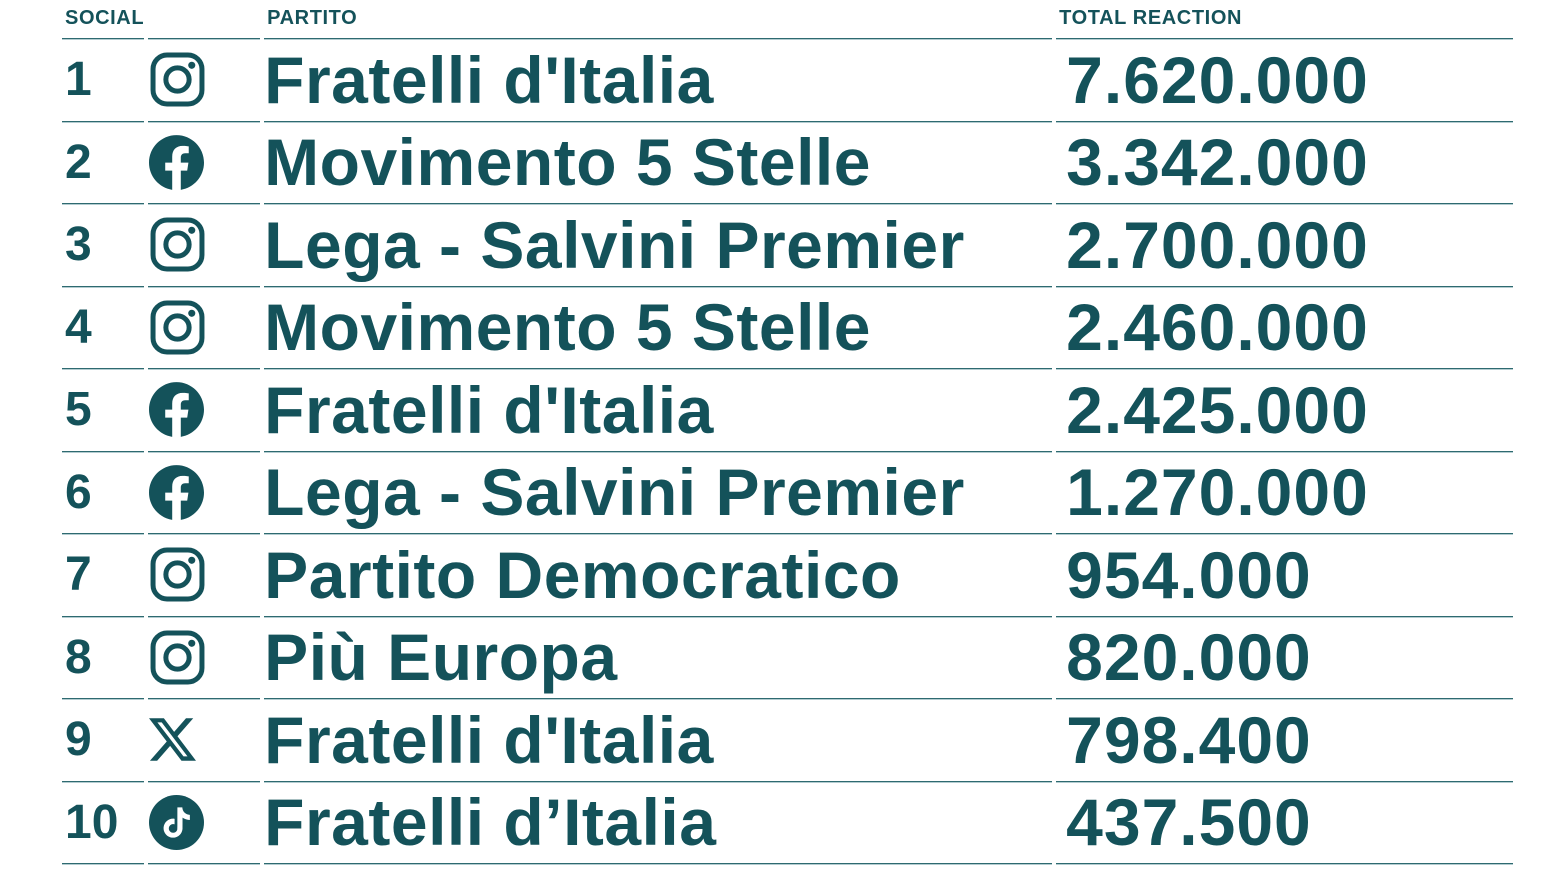  Describe the element at coordinates (103, 328) in the screenshot. I see `rank-cell: 4` at that location.